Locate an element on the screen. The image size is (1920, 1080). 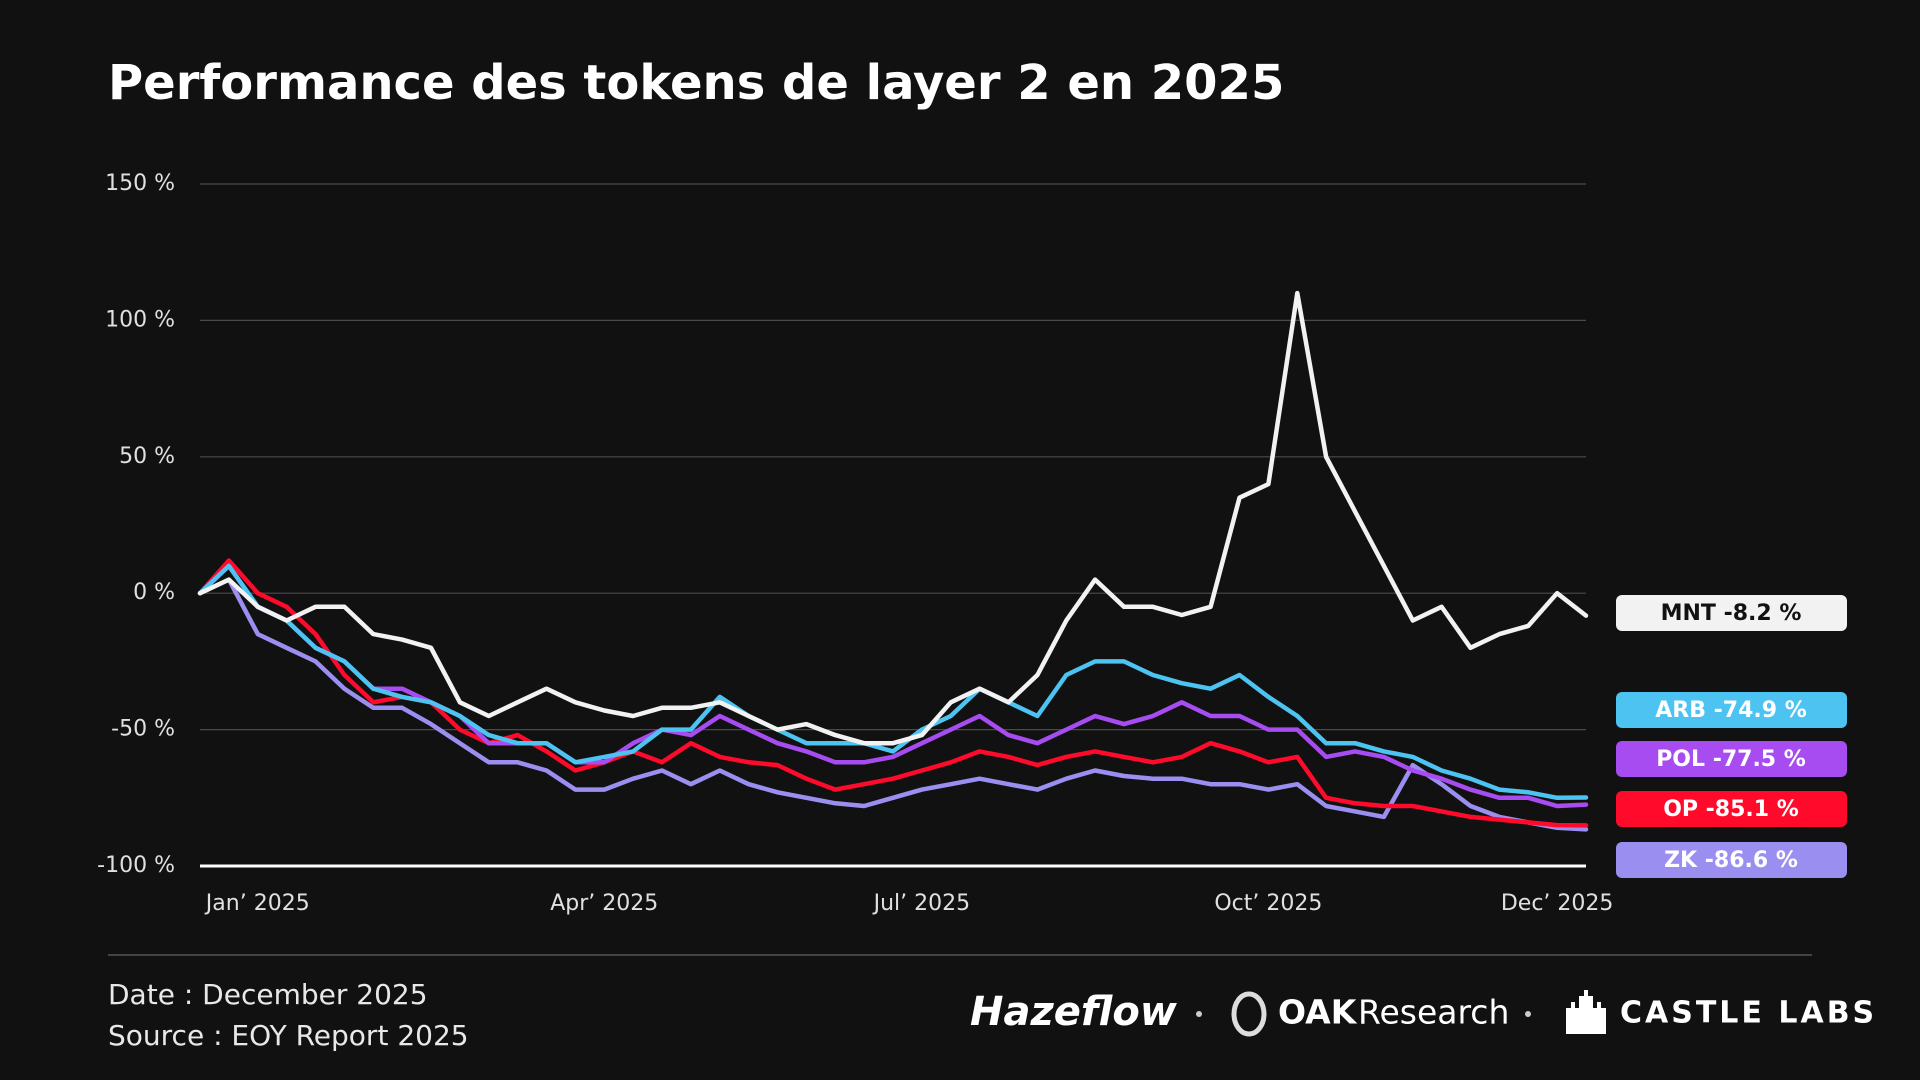
end-label: POL -77.5 % is located at coordinates (1731, 759).